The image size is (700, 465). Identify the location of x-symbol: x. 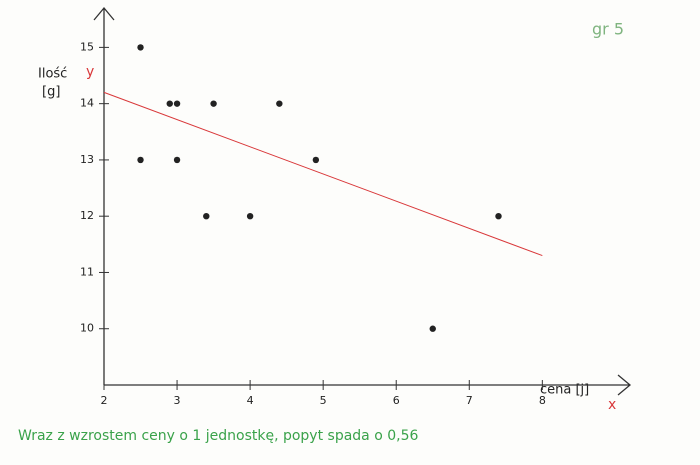
(612, 405).